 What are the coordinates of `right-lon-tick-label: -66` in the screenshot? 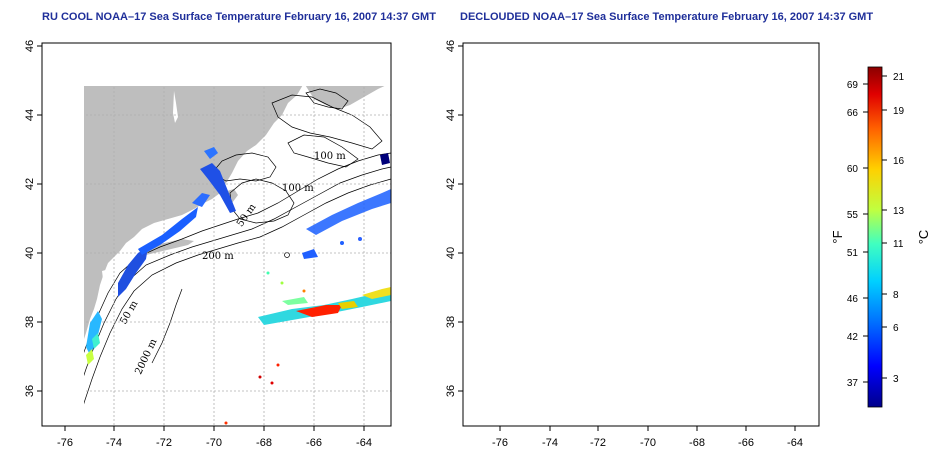 It's located at (746, 443).